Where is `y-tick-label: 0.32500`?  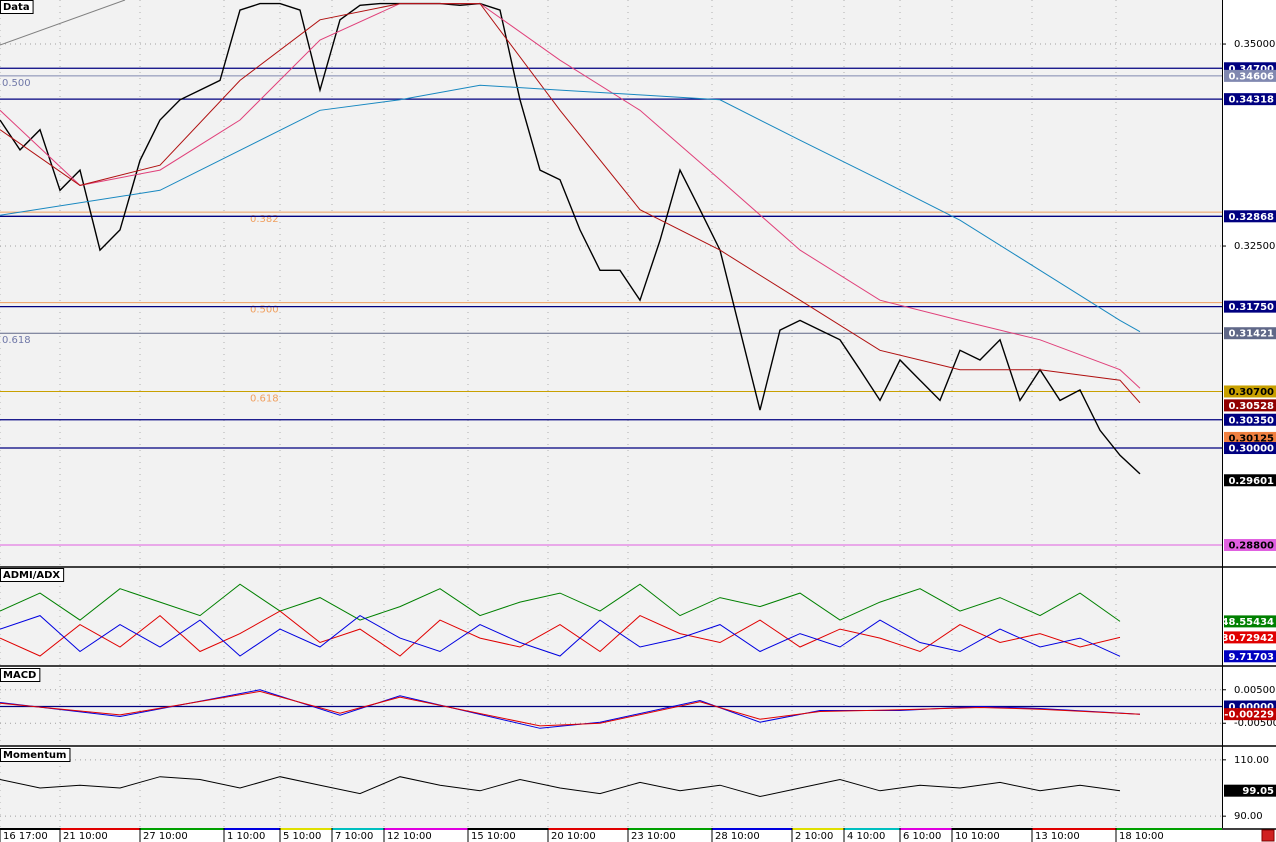 y-tick-label: 0.32500 is located at coordinates (1254, 246).